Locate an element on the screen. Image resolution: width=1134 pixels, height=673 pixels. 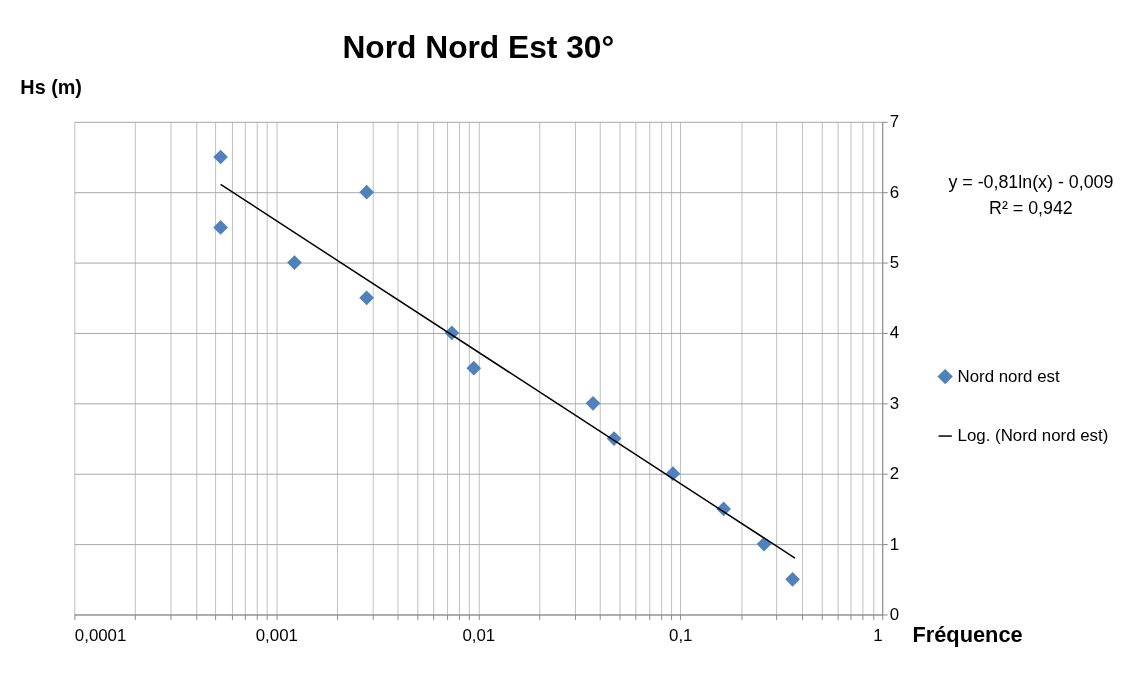
y-tick-label: 6 is located at coordinates (894, 192).